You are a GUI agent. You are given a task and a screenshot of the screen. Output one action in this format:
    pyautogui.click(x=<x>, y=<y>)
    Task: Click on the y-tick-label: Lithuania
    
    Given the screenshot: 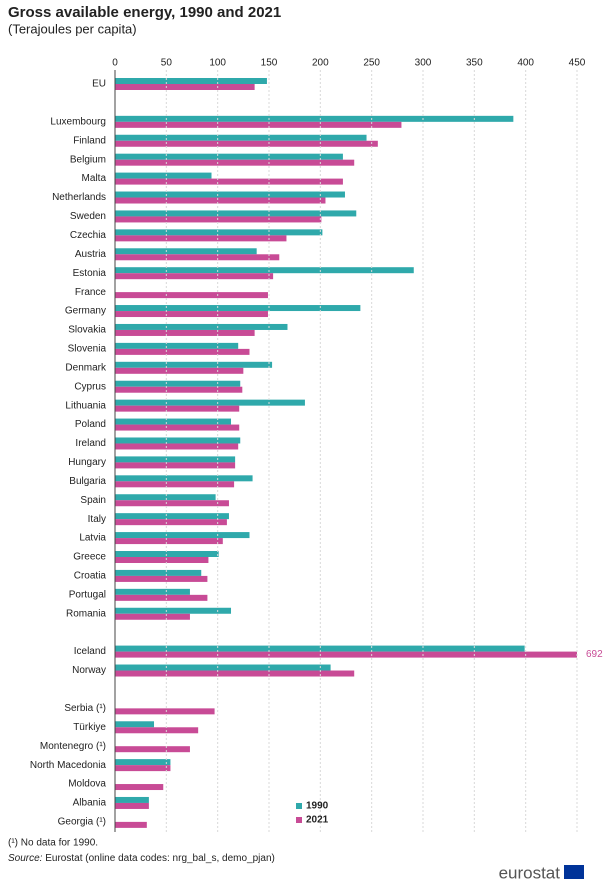 What is the action you would take?
    pyautogui.click(x=85, y=405)
    